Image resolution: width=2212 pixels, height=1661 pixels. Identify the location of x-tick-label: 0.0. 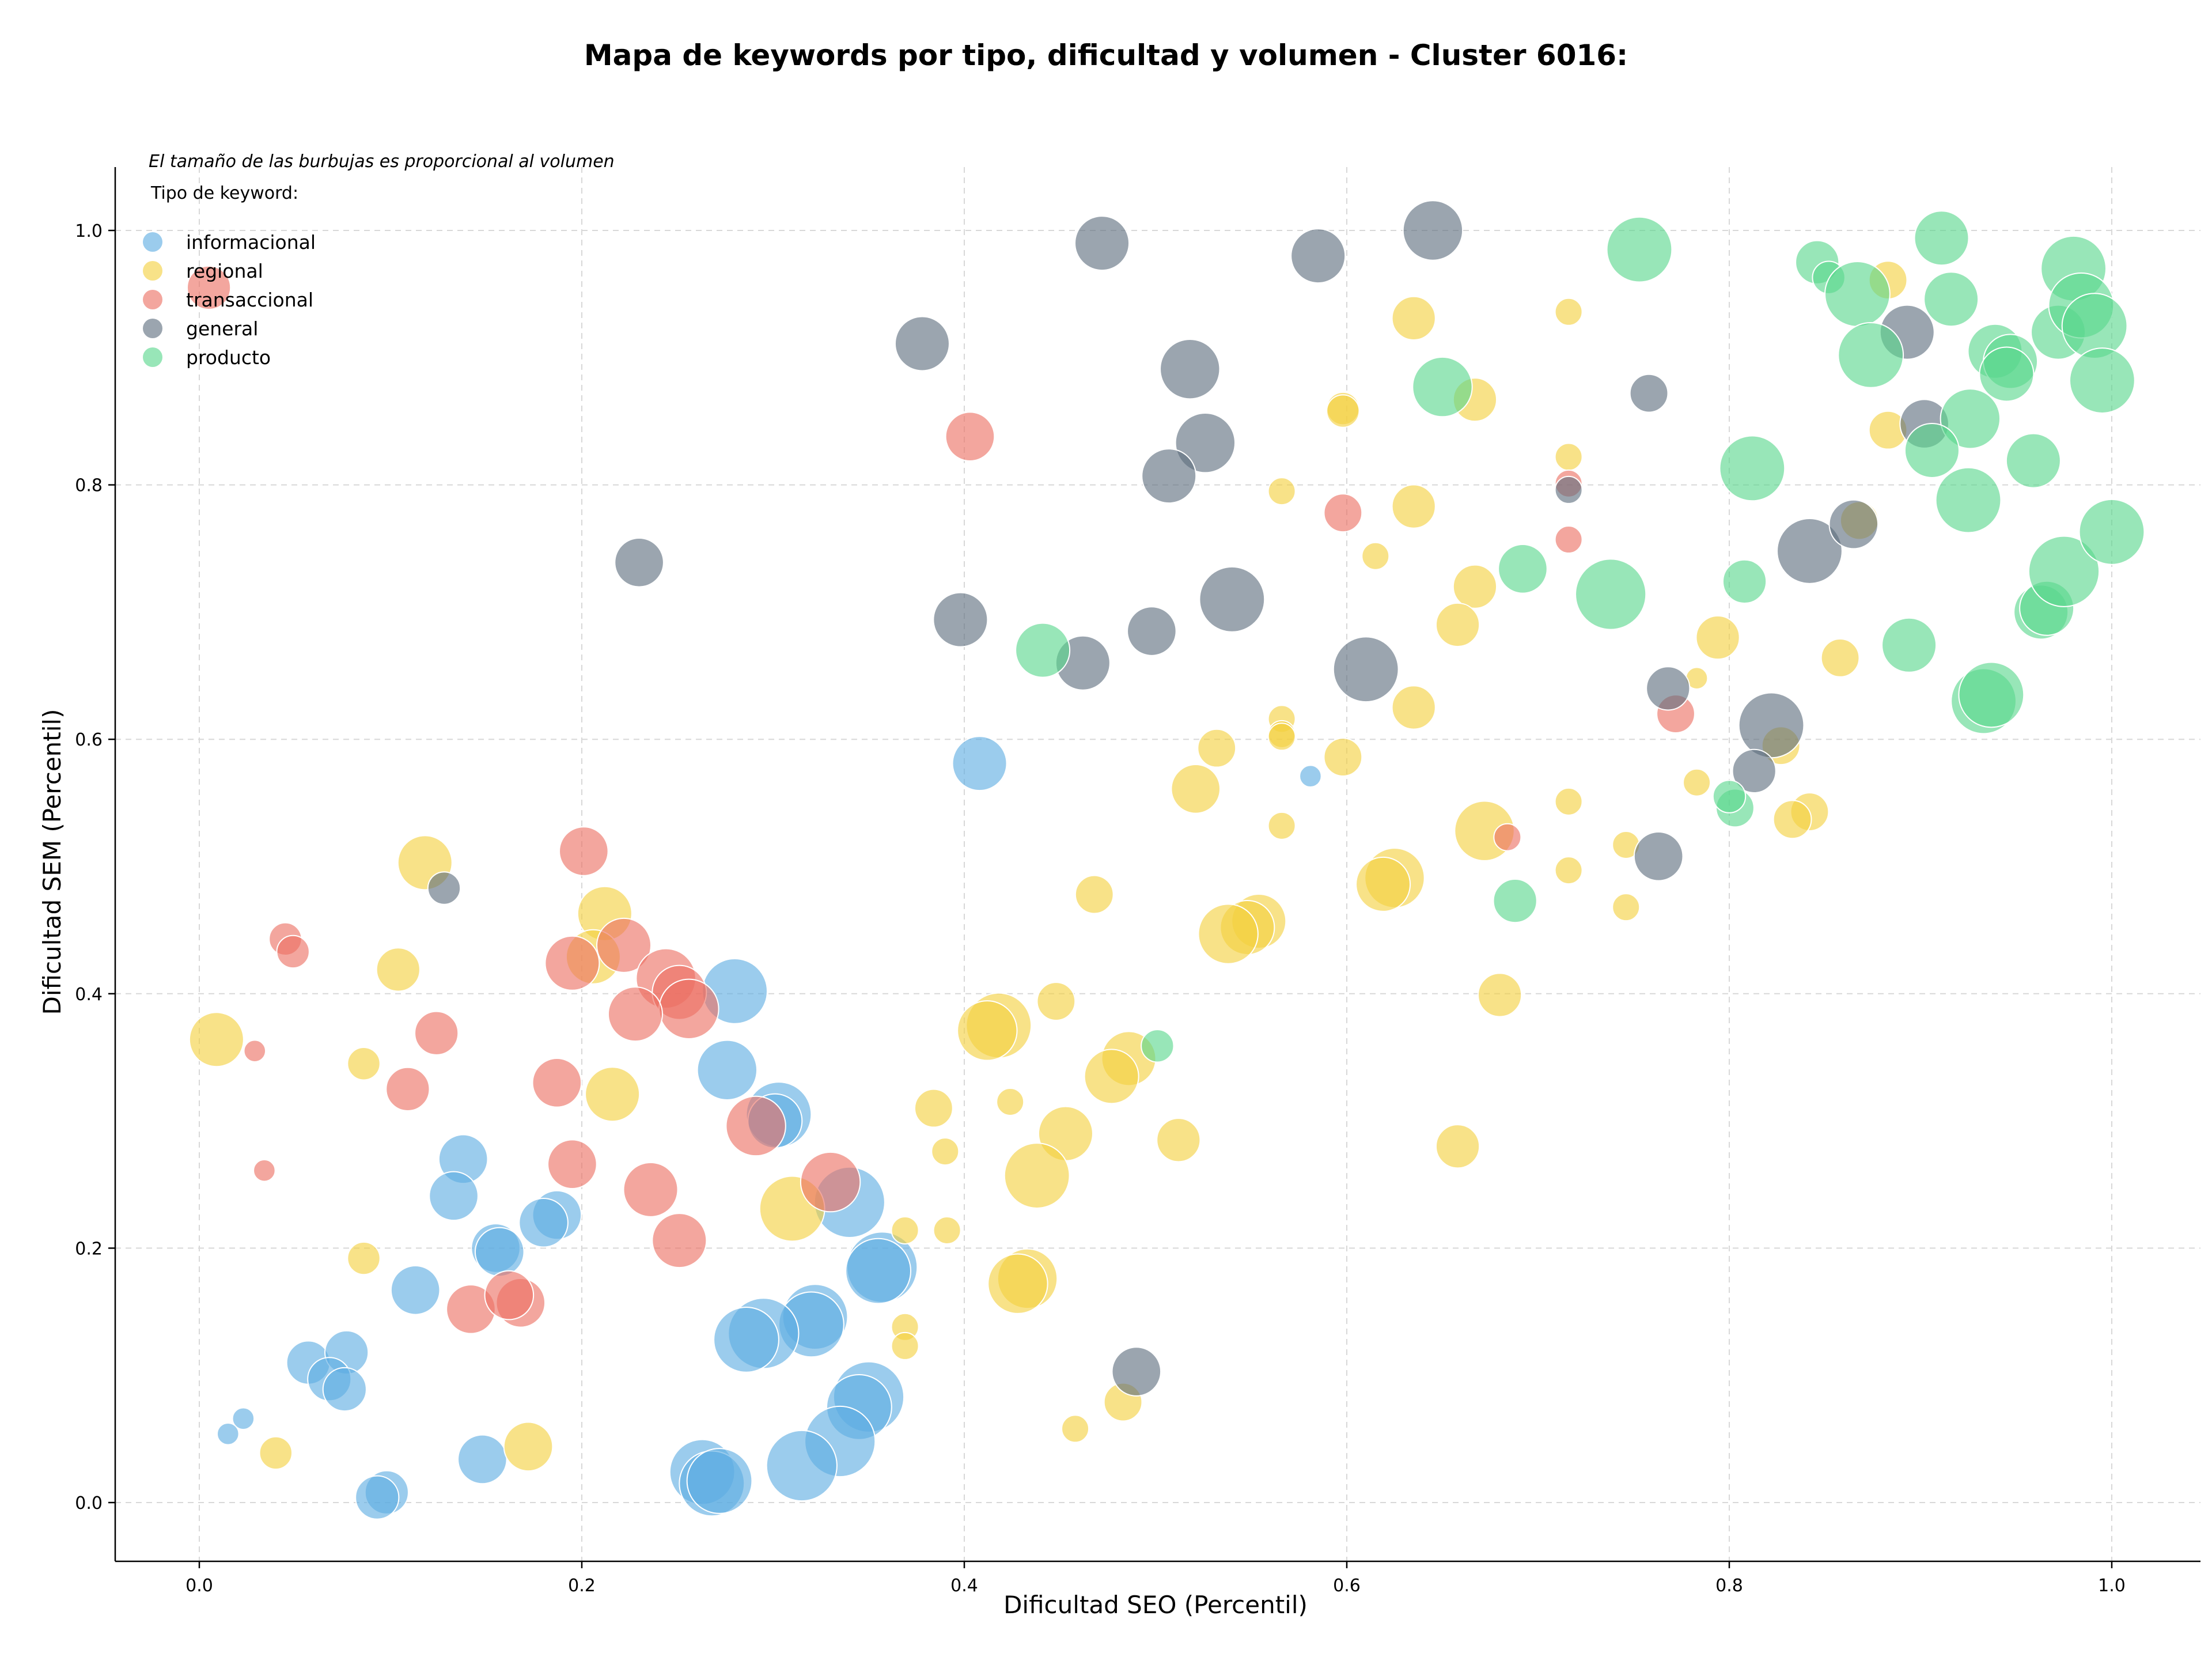
(199, 1586).